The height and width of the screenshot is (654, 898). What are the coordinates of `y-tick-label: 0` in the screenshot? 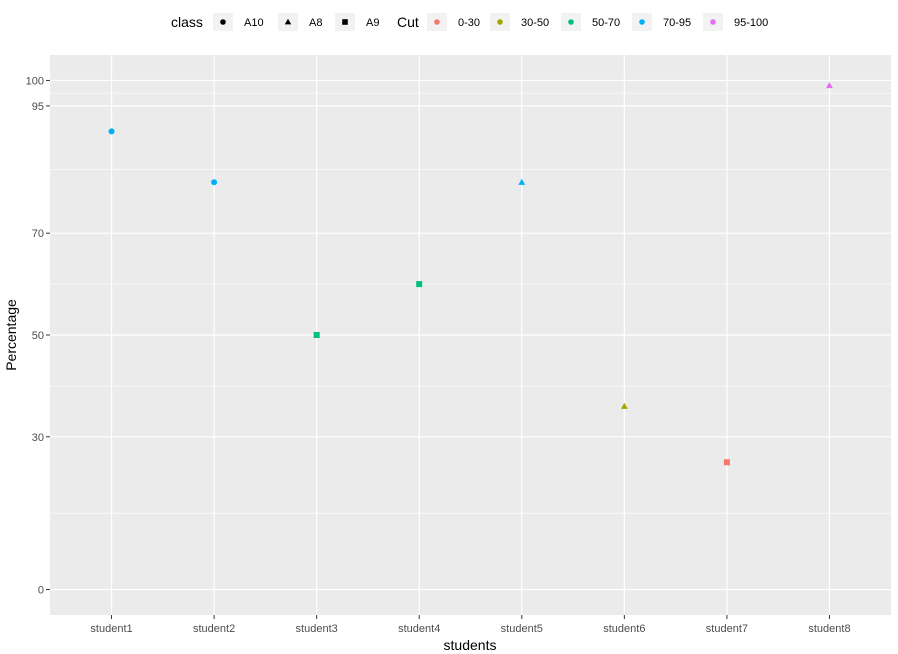 It's located at (41, 591).